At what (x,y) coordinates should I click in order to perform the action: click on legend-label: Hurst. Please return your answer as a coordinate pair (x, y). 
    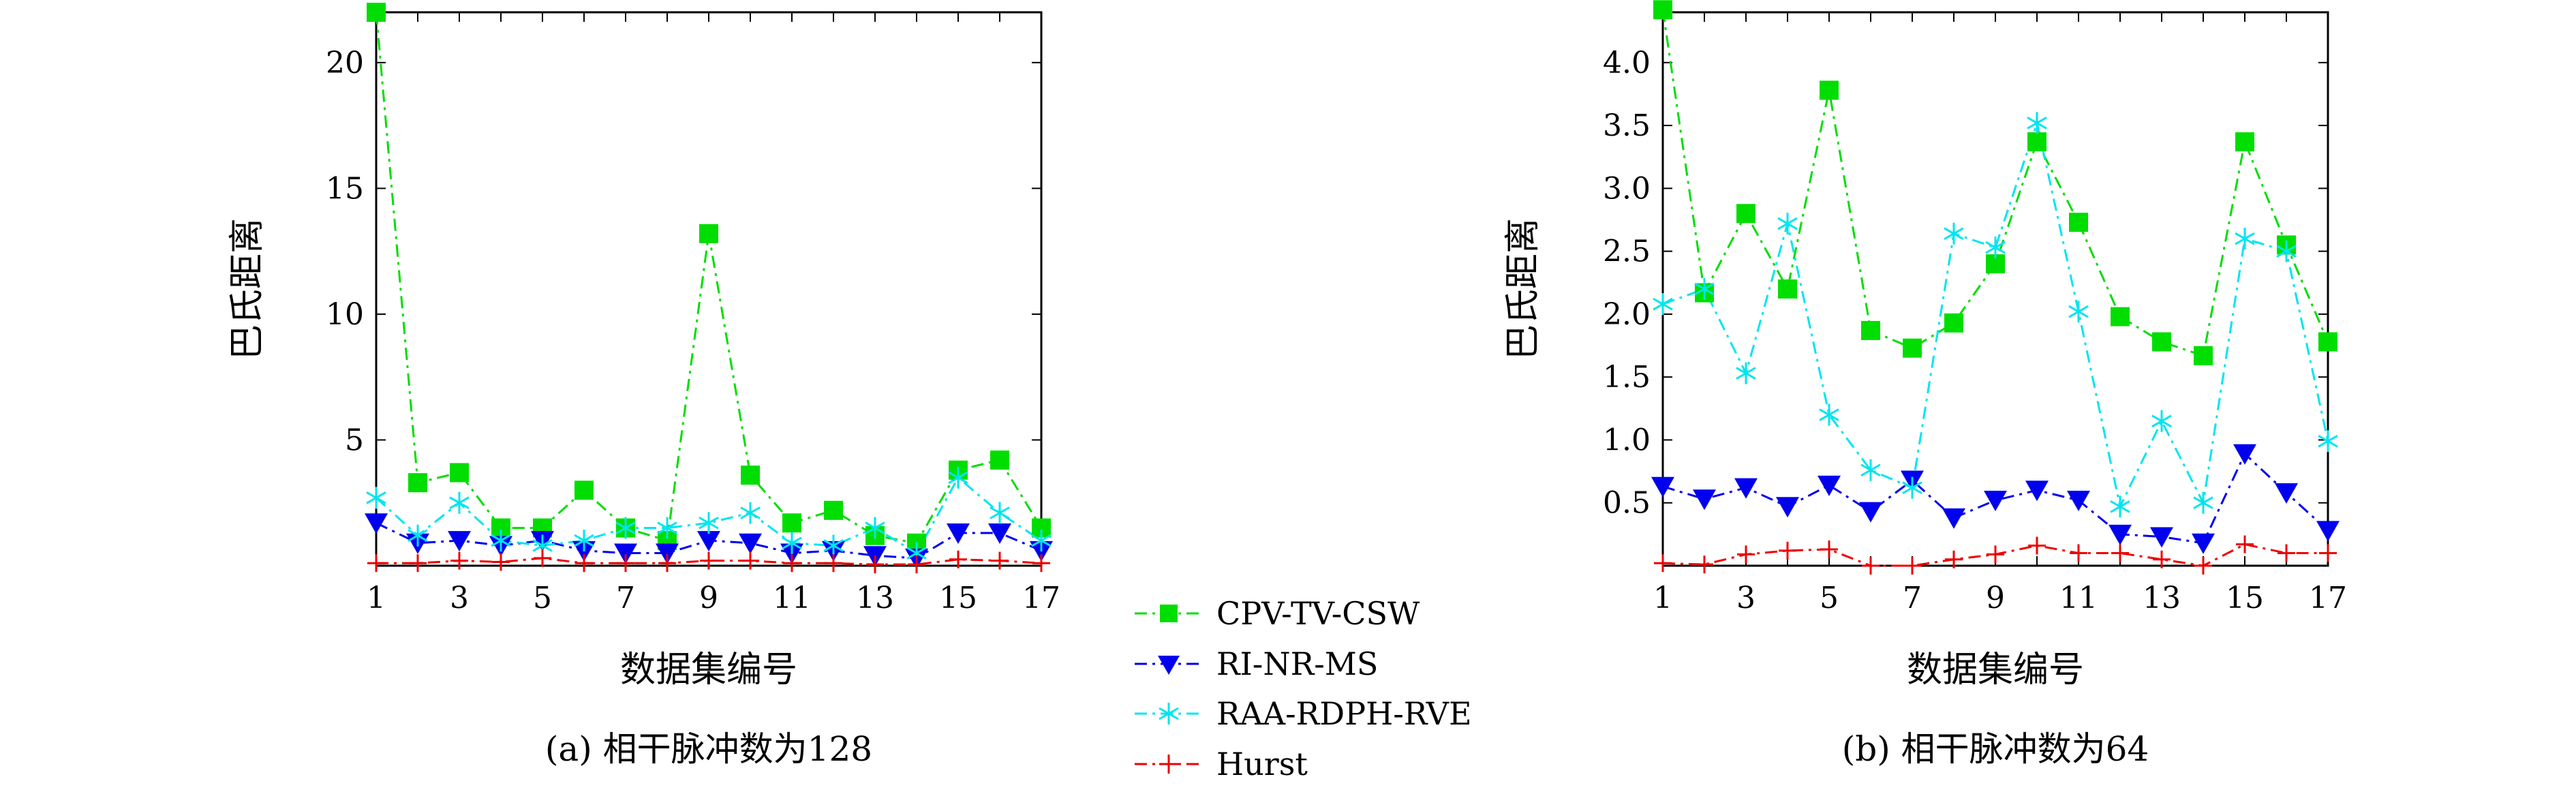
    Looking at the image, I should click on (1262, 764).